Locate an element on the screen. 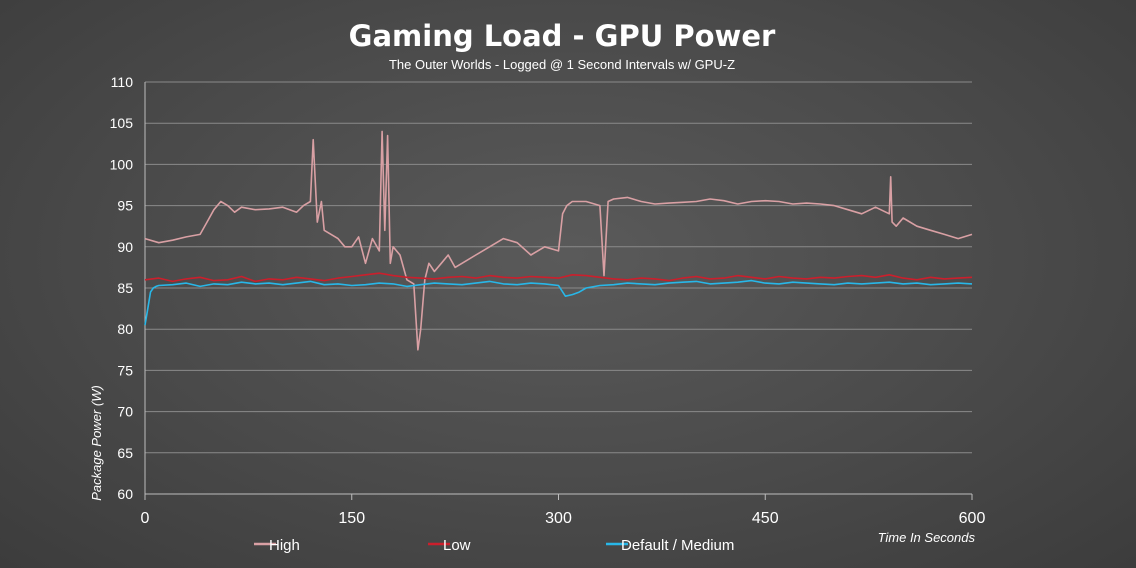  y-tick-label: 85 is located at coordinates (125, 288).